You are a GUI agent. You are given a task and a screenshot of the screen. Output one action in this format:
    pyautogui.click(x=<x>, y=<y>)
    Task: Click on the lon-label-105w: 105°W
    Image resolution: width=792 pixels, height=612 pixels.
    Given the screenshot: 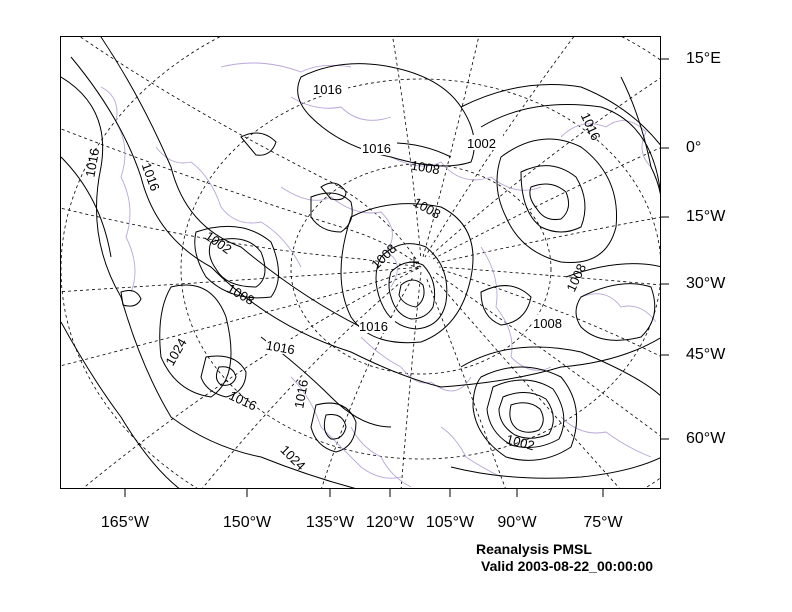 What is the action you would take?
    pyautogui.click(x=450, y=522)
    